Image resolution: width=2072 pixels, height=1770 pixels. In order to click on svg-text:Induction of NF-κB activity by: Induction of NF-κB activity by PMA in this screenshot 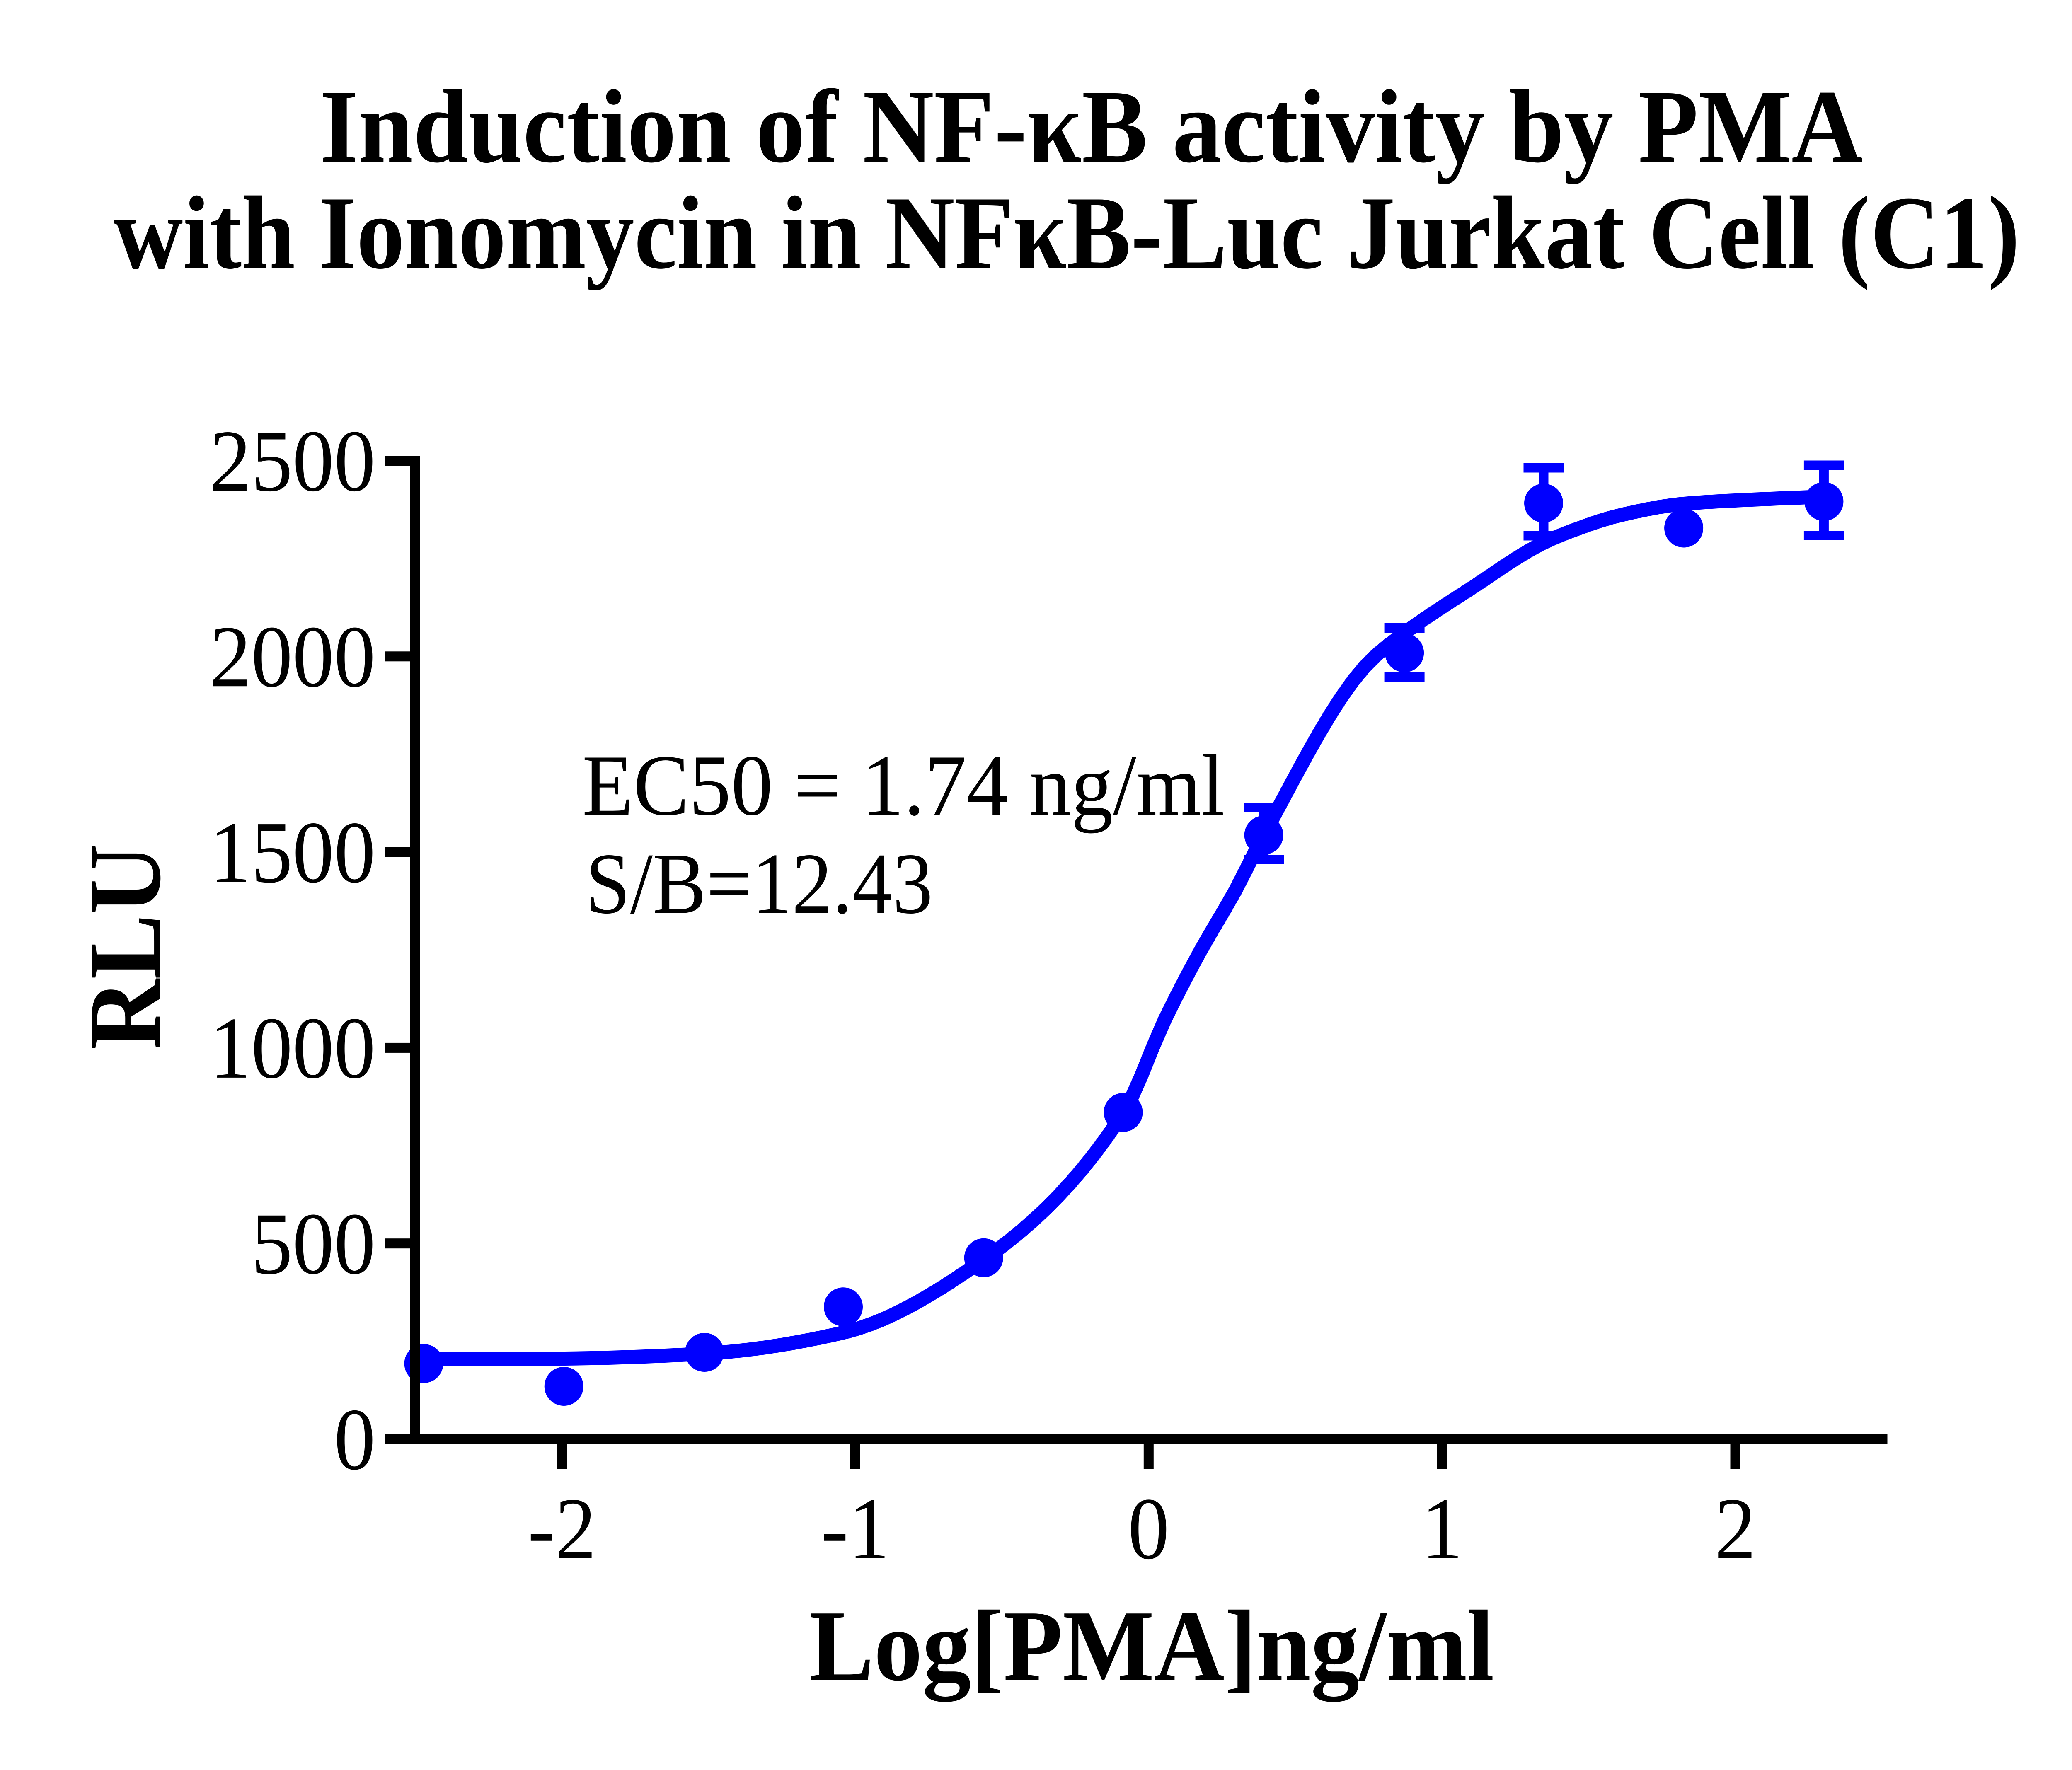, I will do `click(1091, 126)`.